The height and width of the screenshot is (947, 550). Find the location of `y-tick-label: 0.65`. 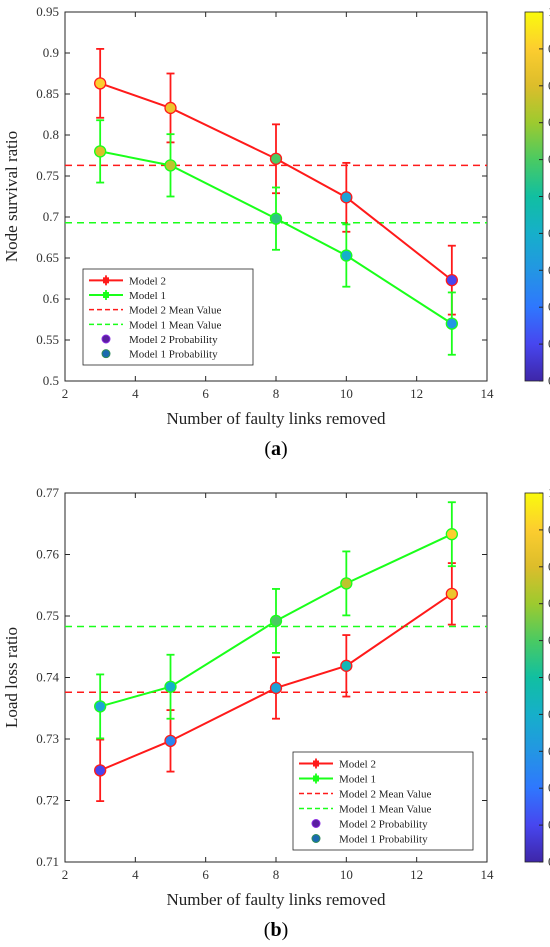

y-tick-label: 0.65 is located at coordinates (47, 257).